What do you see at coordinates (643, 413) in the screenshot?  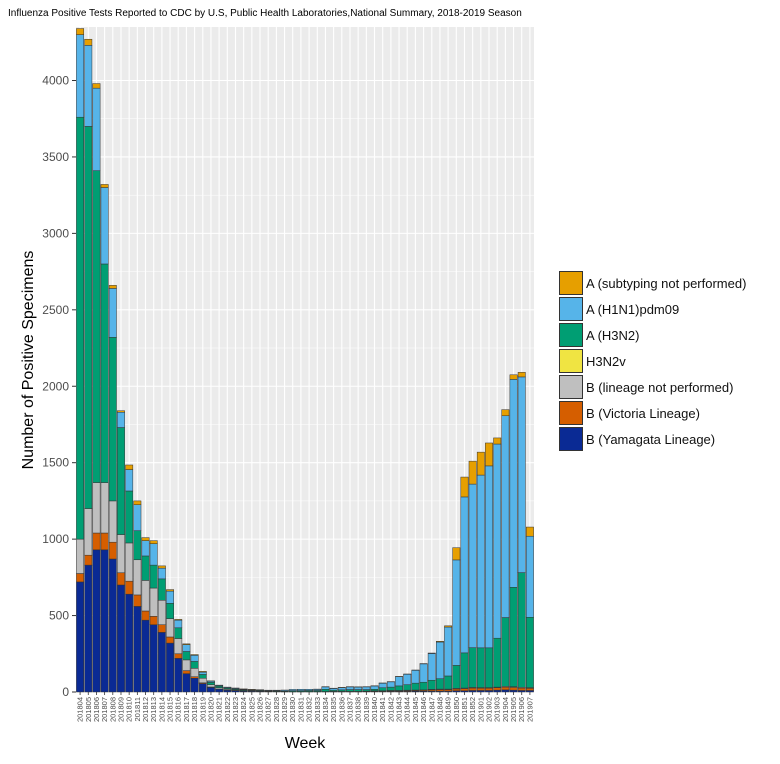 I see `legend-label: B (Victoria Lineage)` at bounding box center [643, 413].